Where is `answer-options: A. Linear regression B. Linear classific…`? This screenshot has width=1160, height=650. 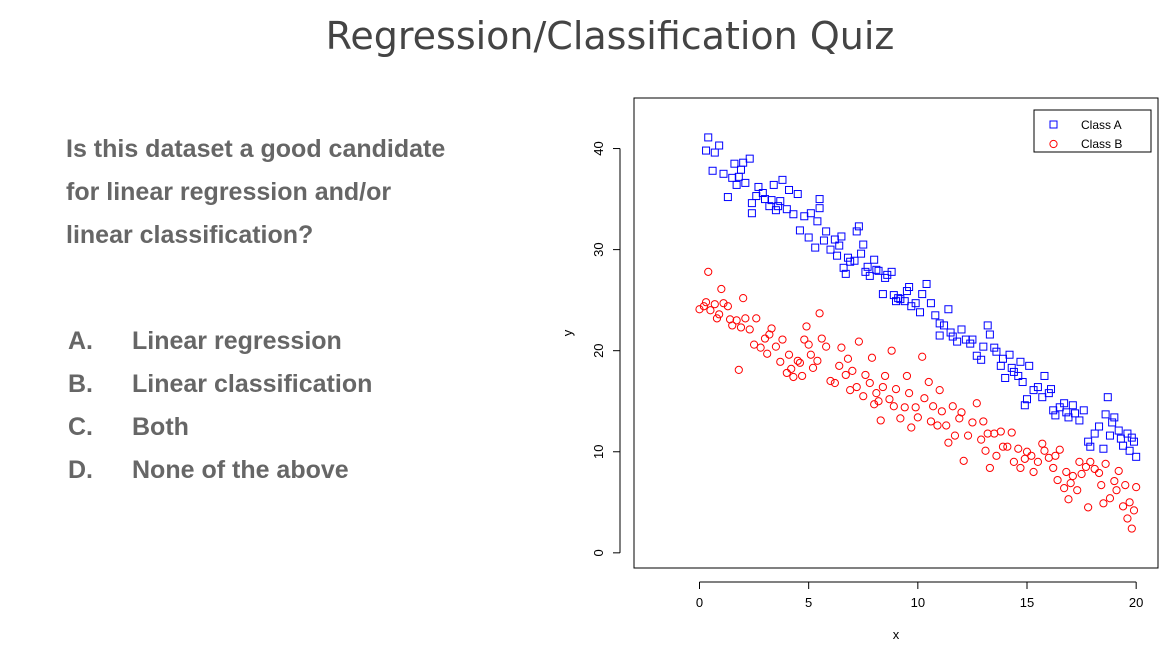
answer-options: A. Linear regression B. Linear classific… is located at coordinates (268, 406).